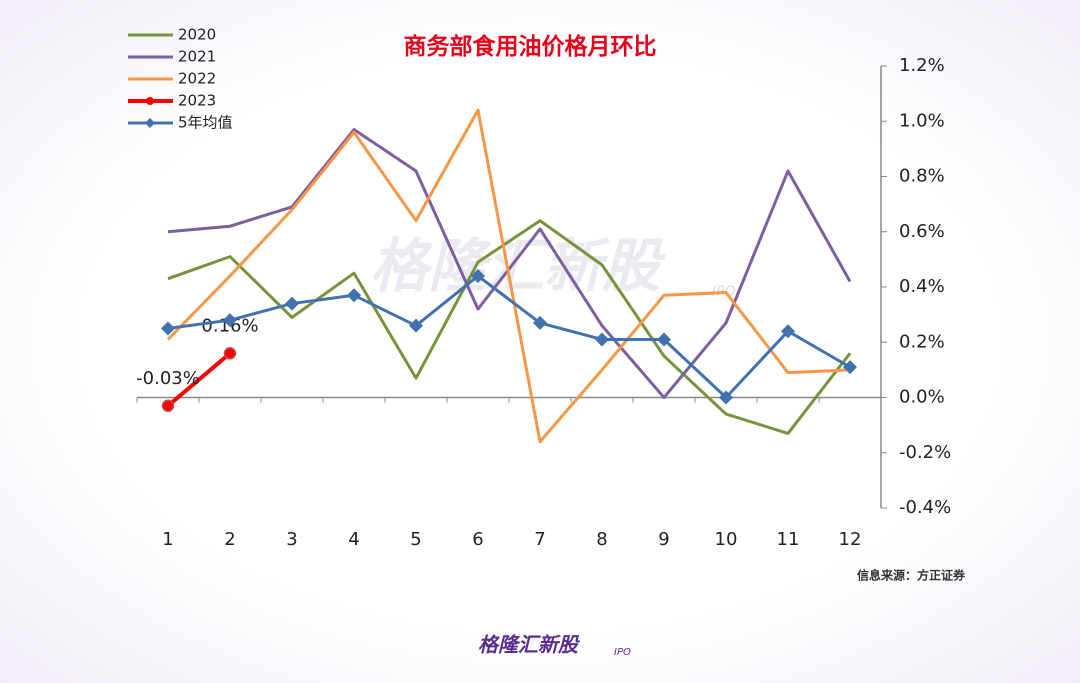  Describe the element at coordinates (925, 452) in the screenshot. I see `y-tick-label: -0.2%` at that location.